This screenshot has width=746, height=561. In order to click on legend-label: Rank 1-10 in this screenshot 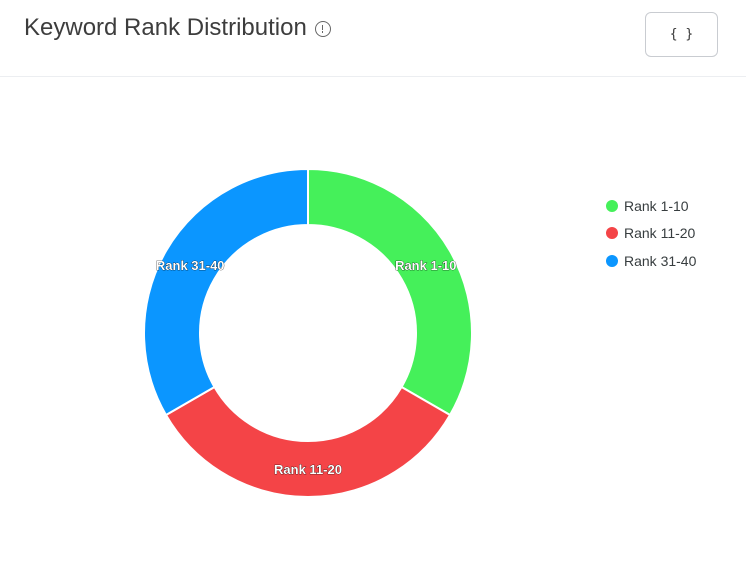, I will do `click(656, 205)`.